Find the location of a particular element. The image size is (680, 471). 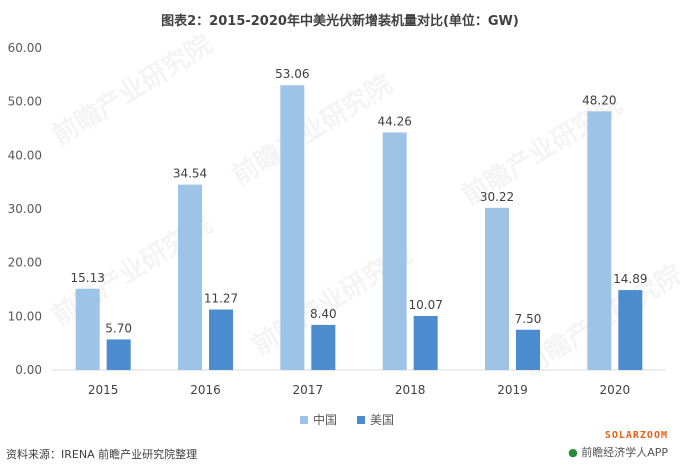

data-label-china: 34.54 is located at coordinates (190, 174).